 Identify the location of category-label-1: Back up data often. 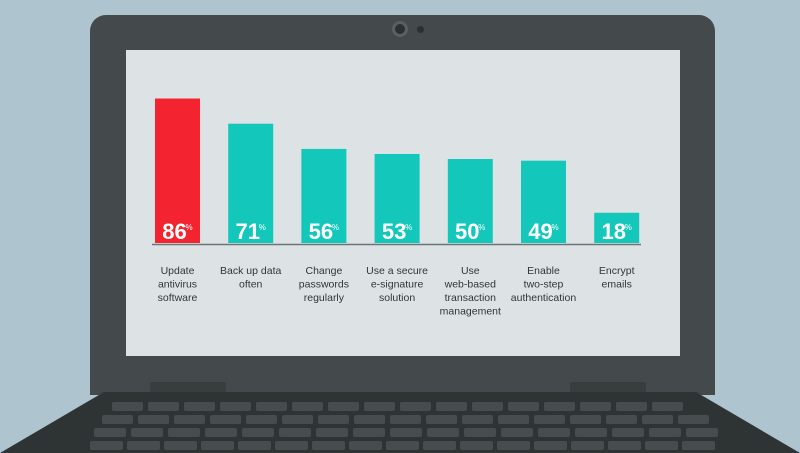
(250, 278).